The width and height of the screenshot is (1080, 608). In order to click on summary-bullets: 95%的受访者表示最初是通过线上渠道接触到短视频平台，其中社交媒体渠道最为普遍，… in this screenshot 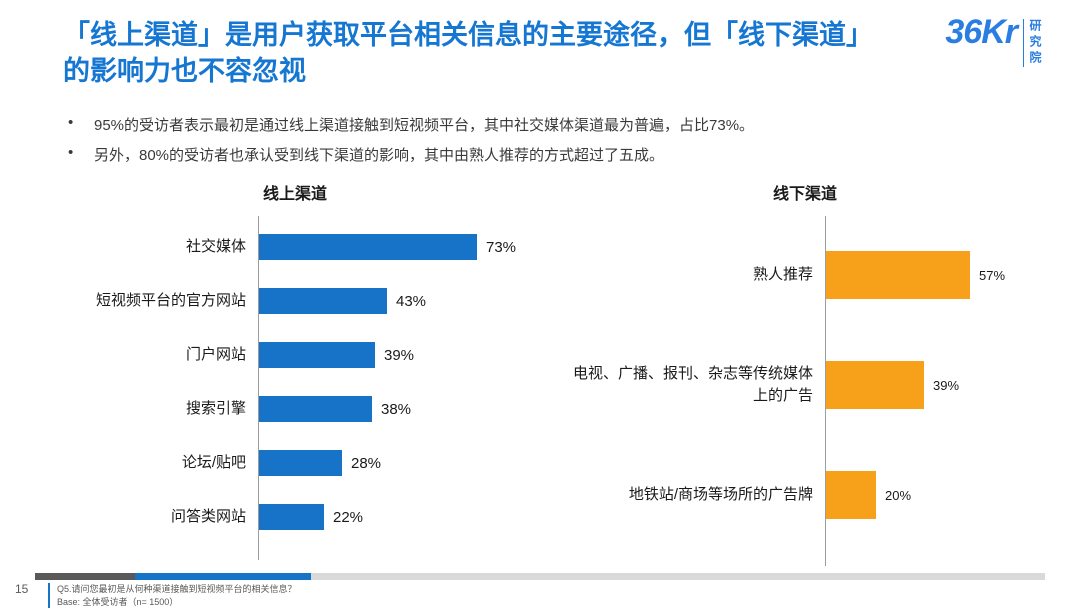, I will do `click(531, 144)`.